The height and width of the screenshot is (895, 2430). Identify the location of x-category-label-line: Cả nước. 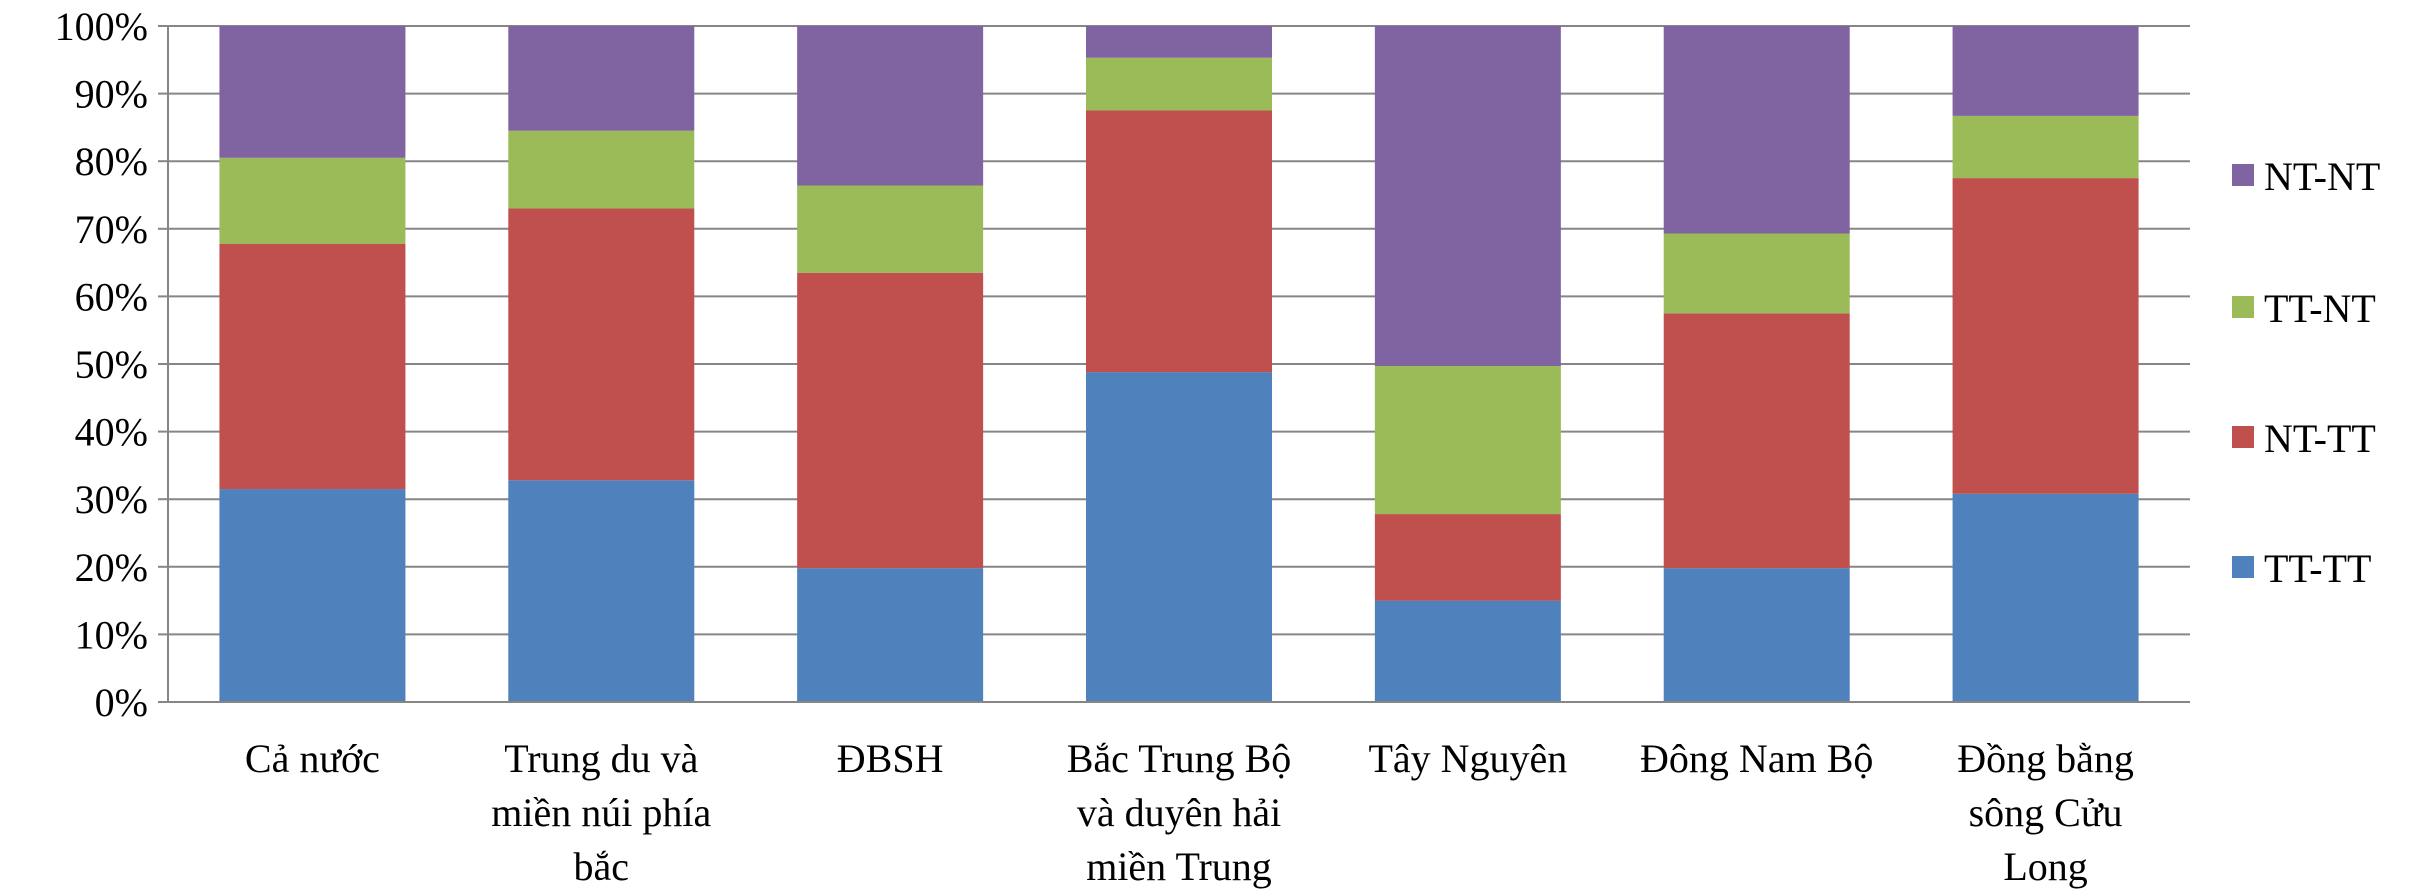
(312, 758).